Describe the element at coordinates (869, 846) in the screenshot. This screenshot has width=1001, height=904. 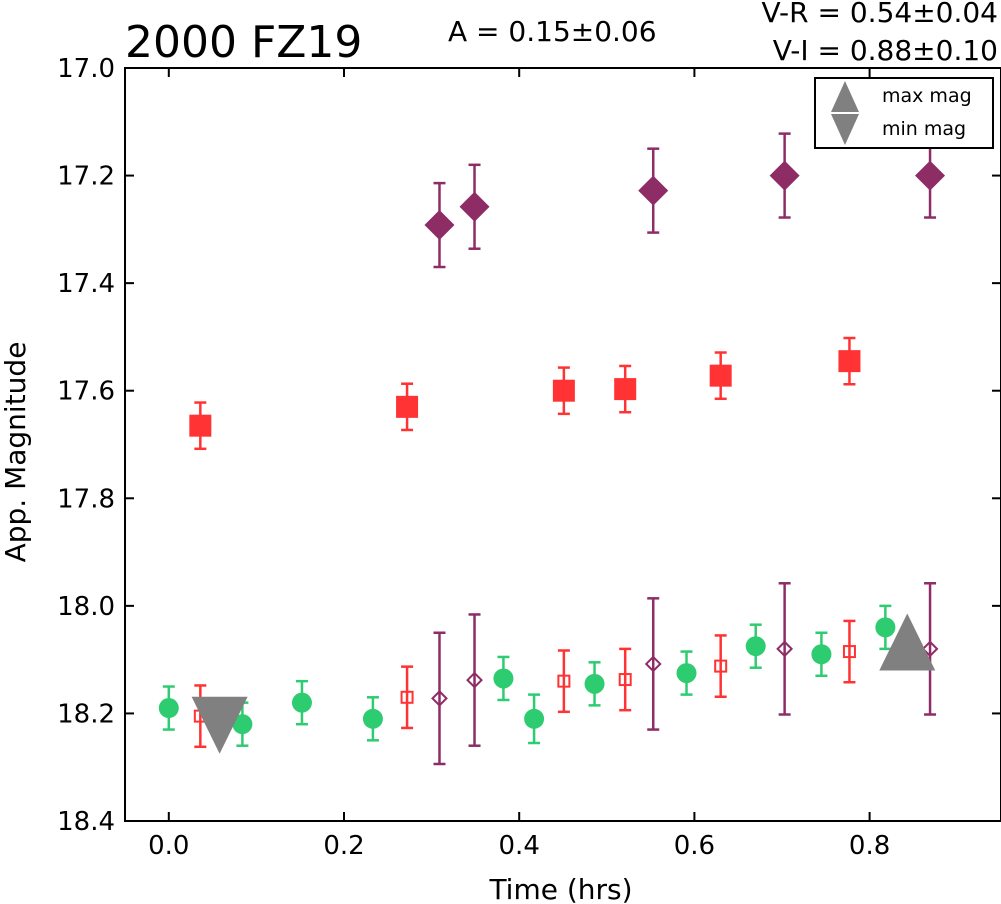
I see `x-tick-label: 0.8` at that location.